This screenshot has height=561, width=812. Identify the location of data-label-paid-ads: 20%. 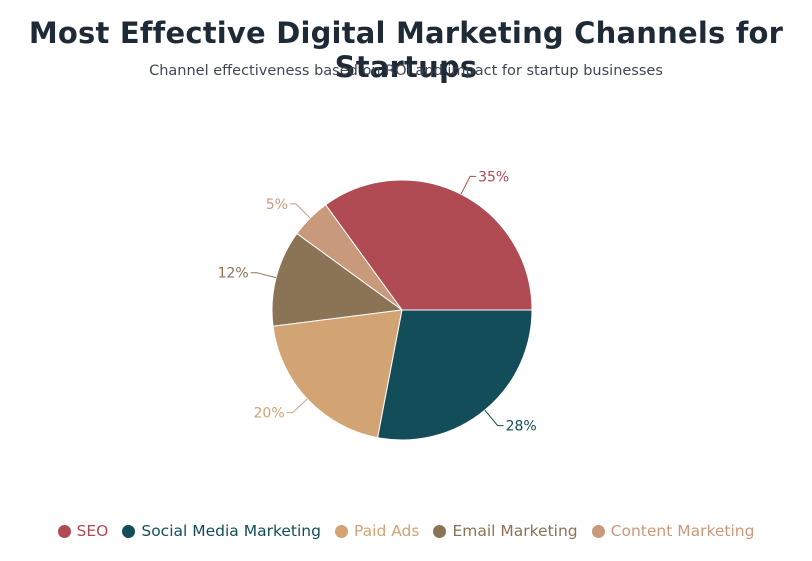
(269, 414).